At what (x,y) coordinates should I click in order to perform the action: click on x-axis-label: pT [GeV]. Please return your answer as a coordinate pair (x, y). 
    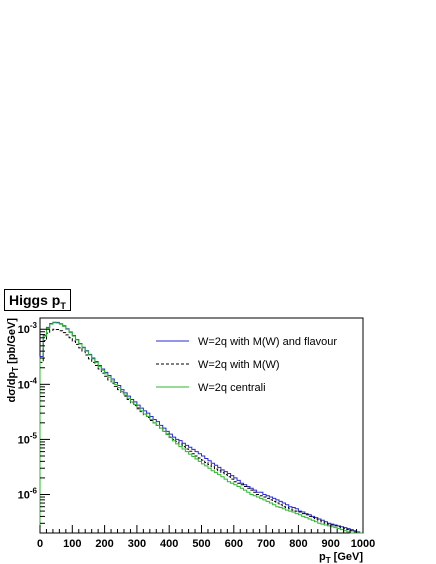
    Looking at the image, I should click on (341, 557).